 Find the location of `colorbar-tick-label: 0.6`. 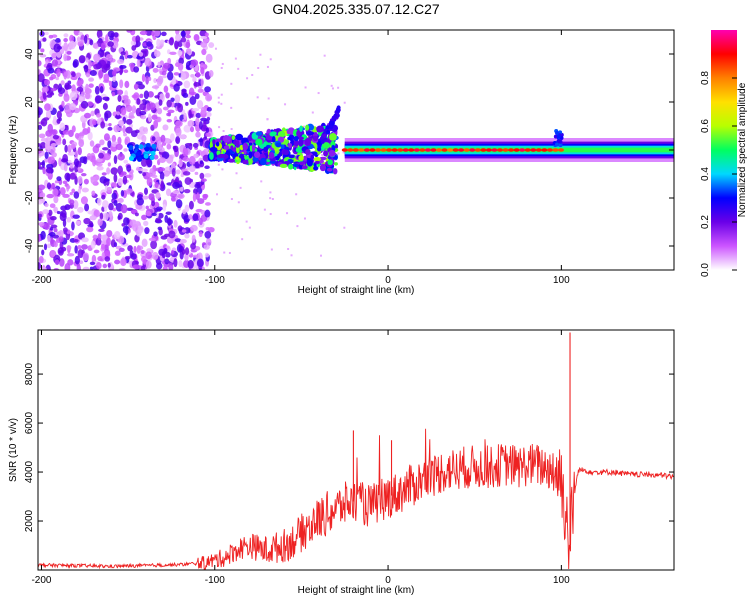

colorbar-tick-label: 0.6 is located at coordinates (705, 126).